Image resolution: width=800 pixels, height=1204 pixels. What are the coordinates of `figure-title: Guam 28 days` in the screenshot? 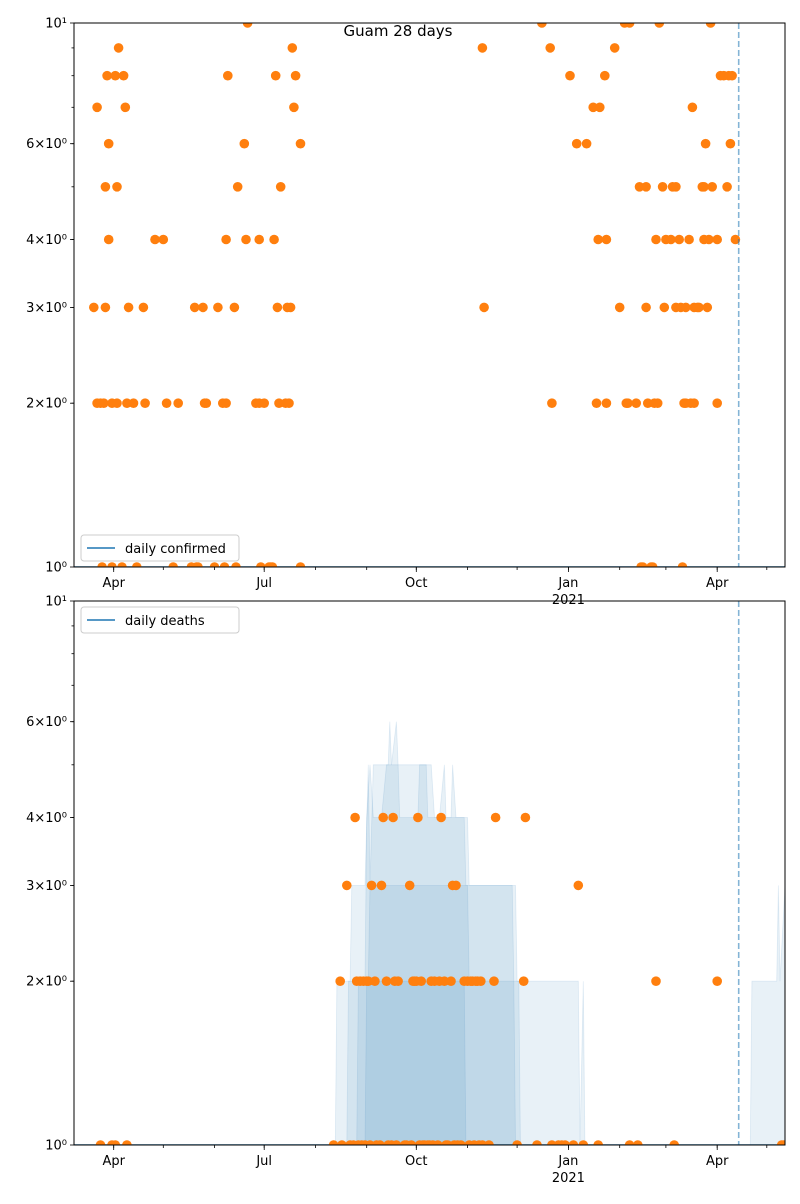 It's located at (398, 31).